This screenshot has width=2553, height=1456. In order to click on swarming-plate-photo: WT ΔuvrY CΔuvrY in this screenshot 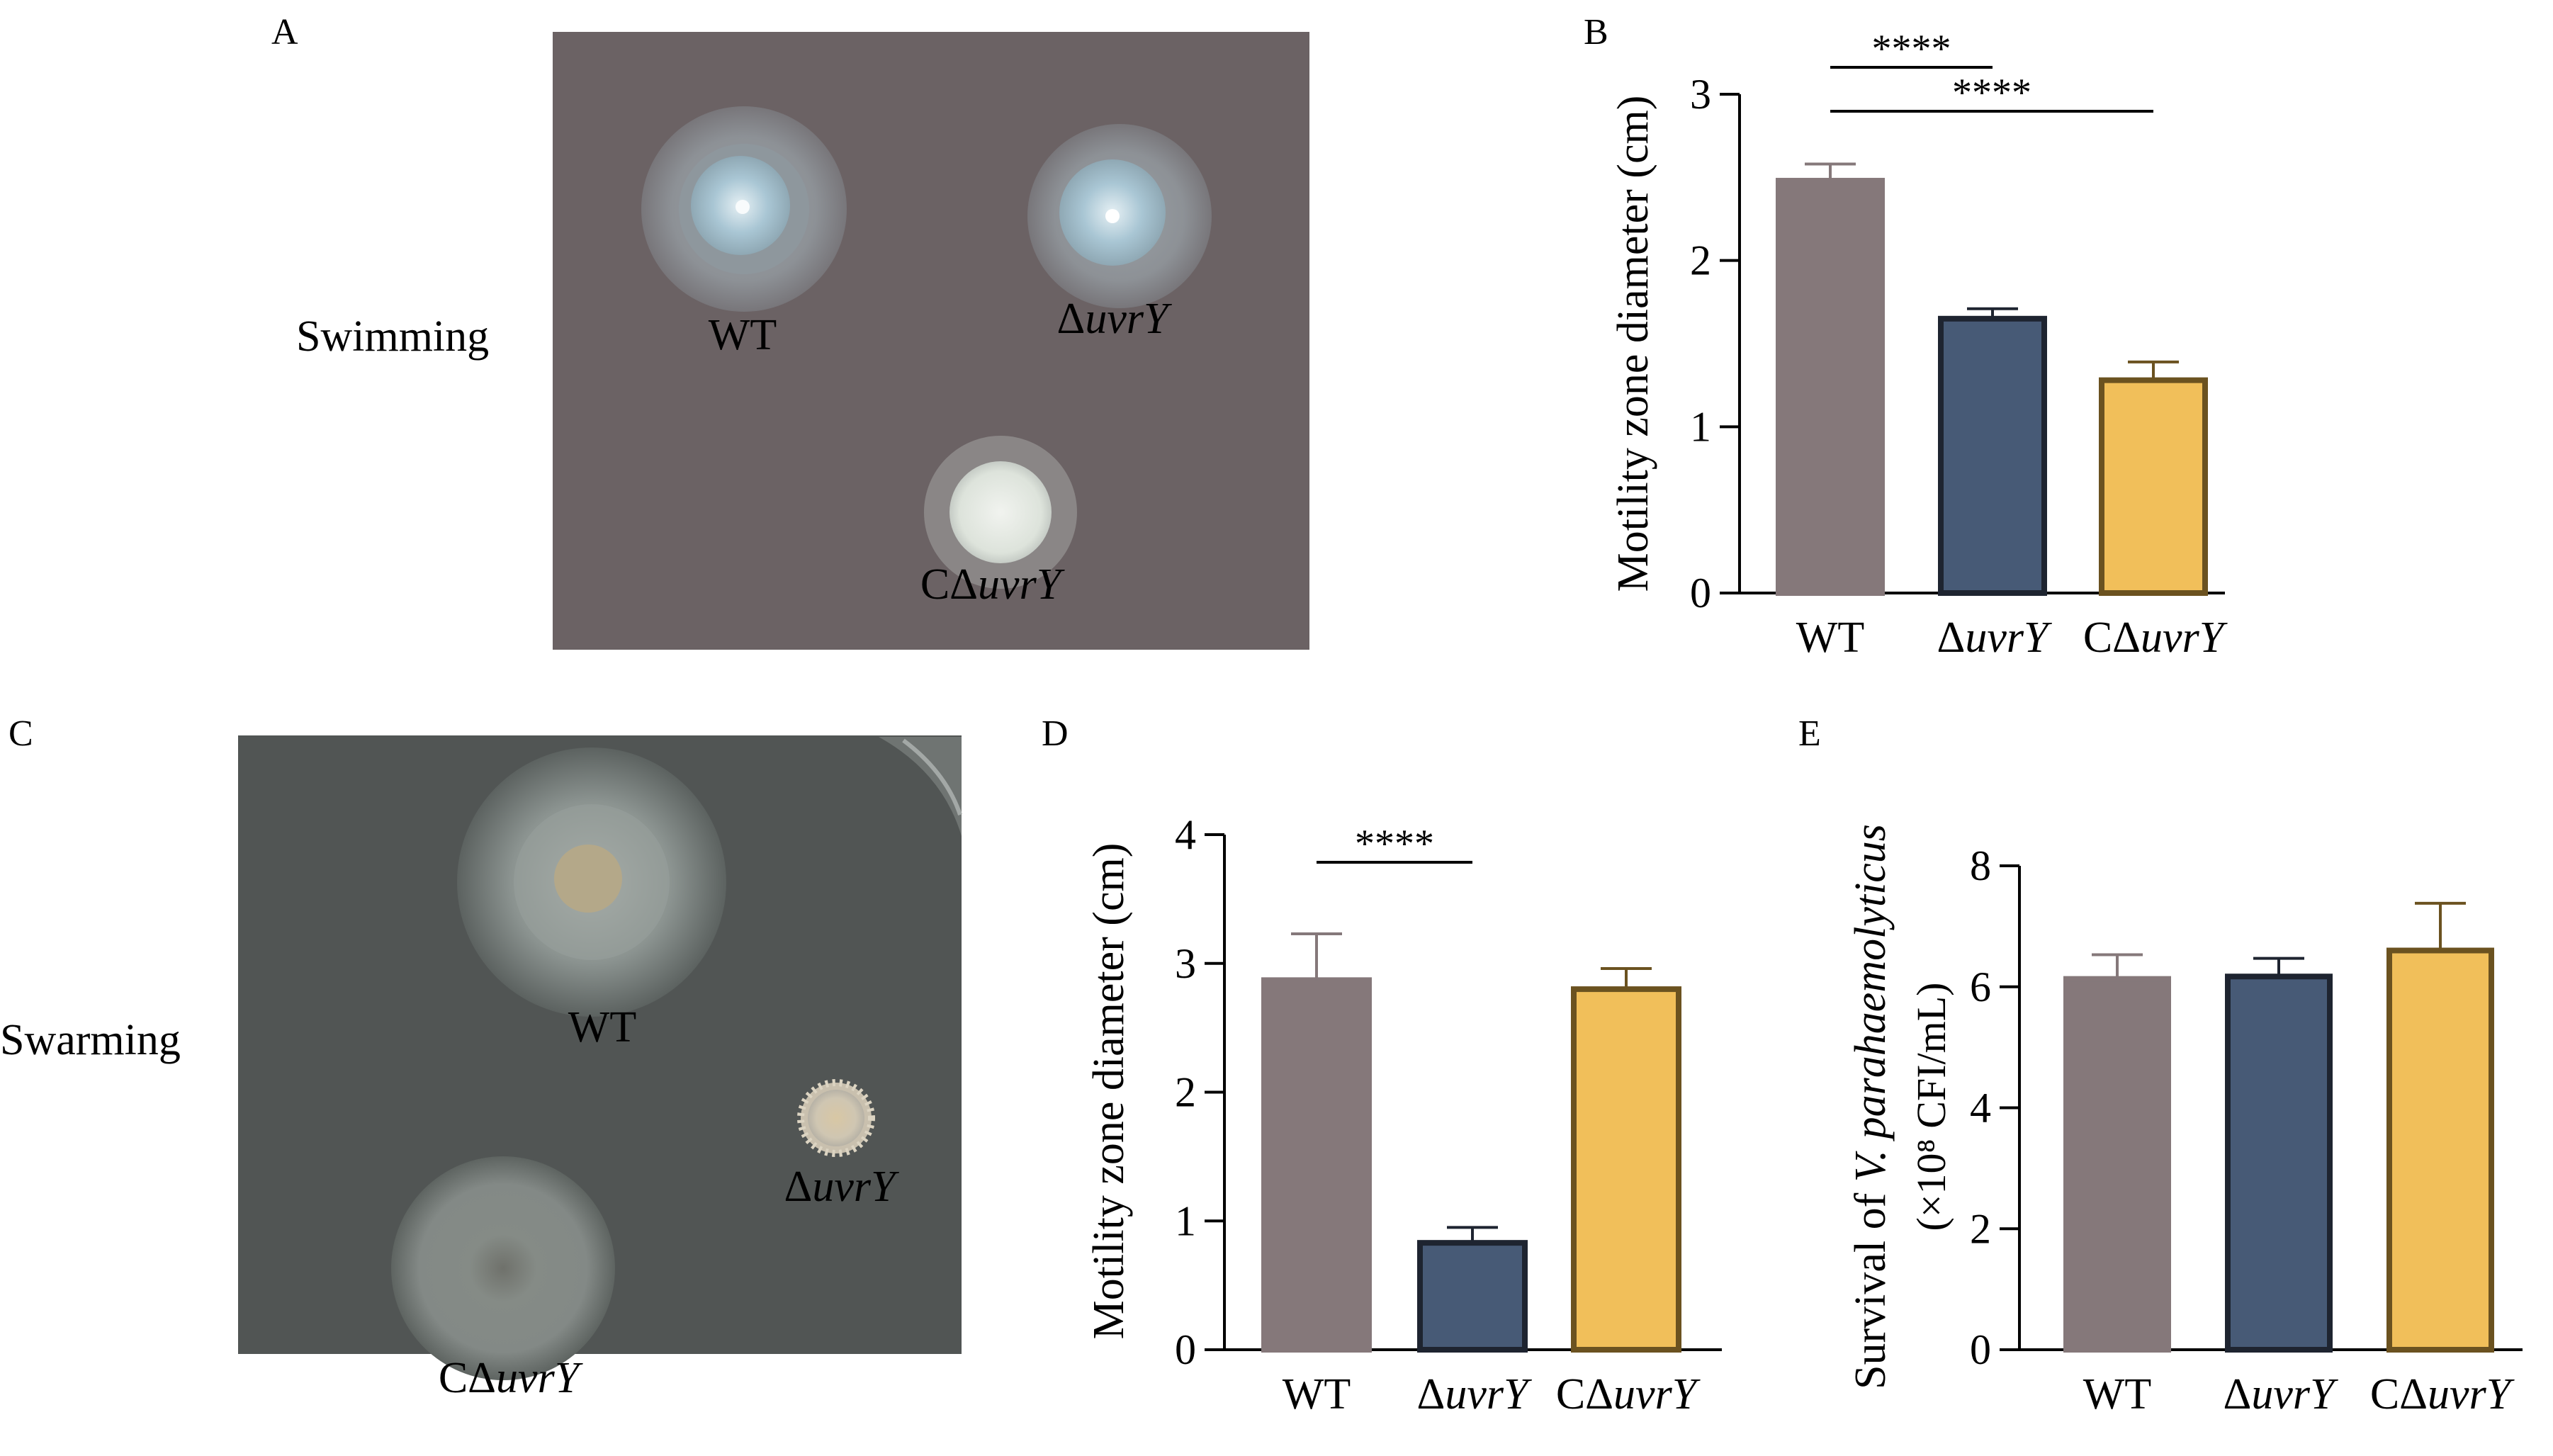, I will do `click(600, 1069)`.